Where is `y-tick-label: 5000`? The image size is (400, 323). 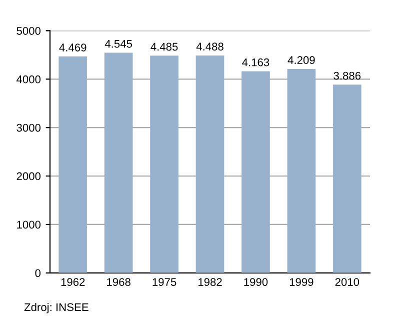 y-tick-label: 5000 is located at coordinates (28, 30).